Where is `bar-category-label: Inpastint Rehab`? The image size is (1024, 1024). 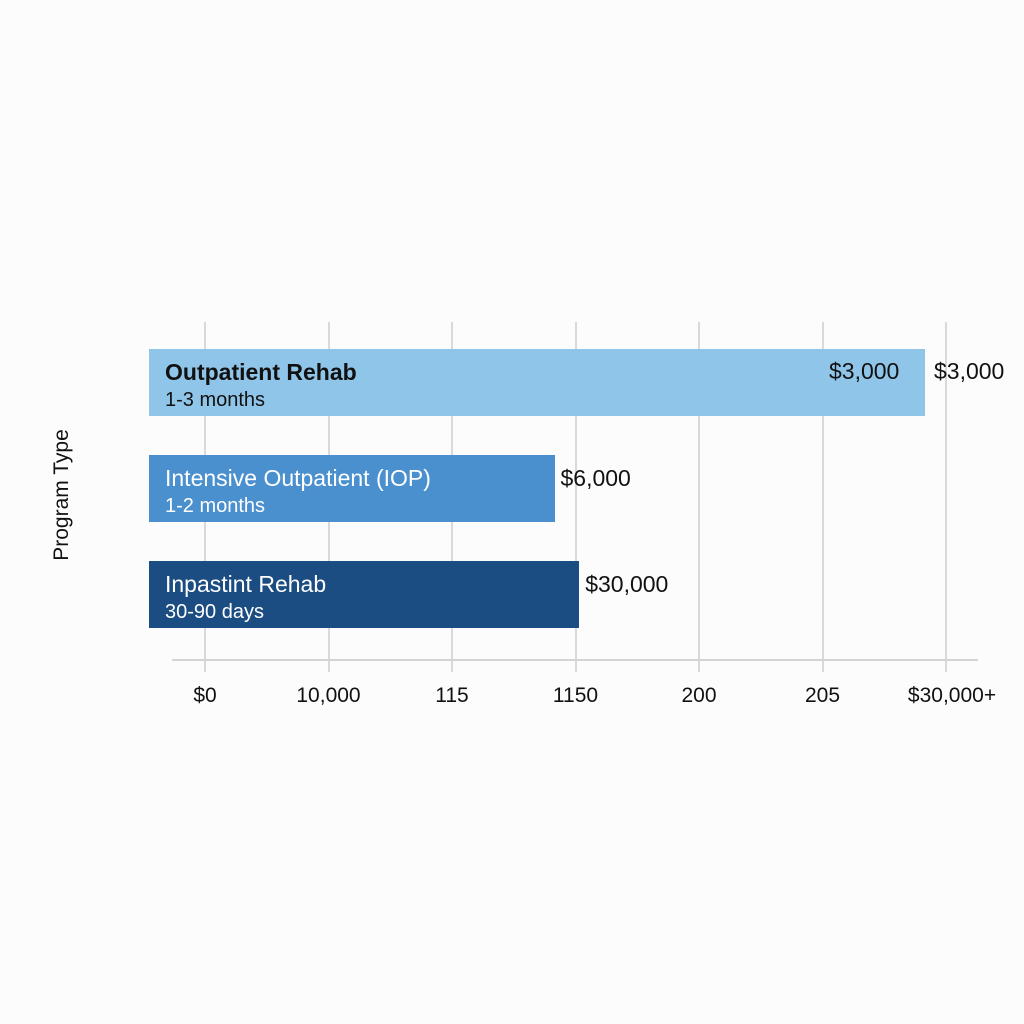 bar-category-label: Inpastint Rehab is located at coordinates (246, 584).